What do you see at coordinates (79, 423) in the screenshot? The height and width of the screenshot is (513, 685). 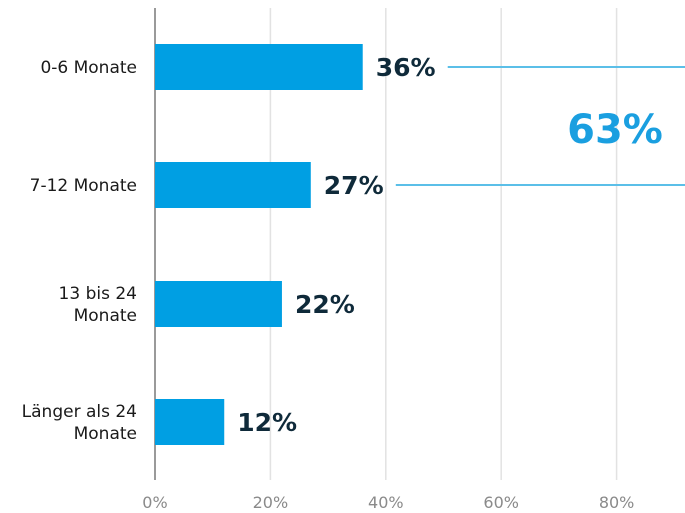 I see `category-label: Länger als 24 Monate` at bounding box center [79, 423].